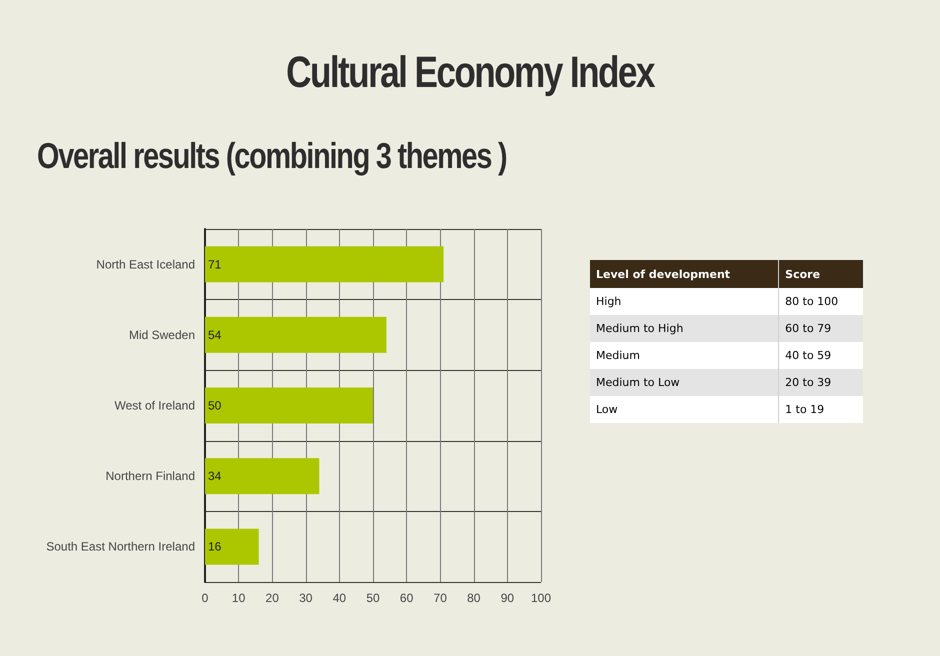 This screenshot has width=940, height=656. Describe the element at coordinates (150, 476) in the screenshot. I see `y-tick-label: Northern Finland` at that location.